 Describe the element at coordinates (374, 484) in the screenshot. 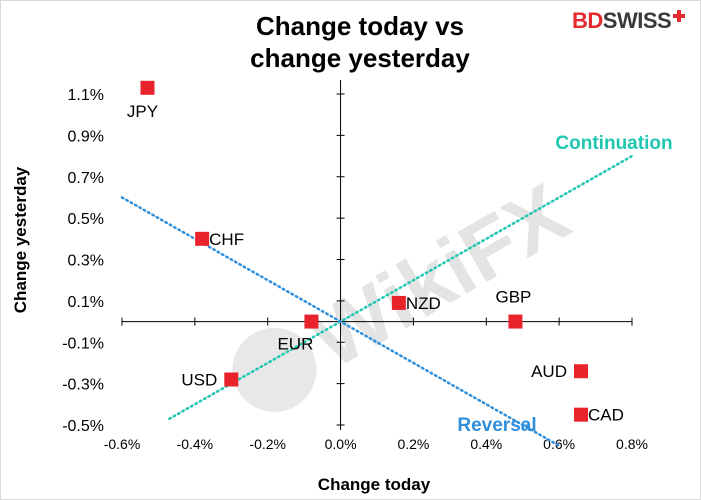

I see `x-axis-label: Change today` at that location.